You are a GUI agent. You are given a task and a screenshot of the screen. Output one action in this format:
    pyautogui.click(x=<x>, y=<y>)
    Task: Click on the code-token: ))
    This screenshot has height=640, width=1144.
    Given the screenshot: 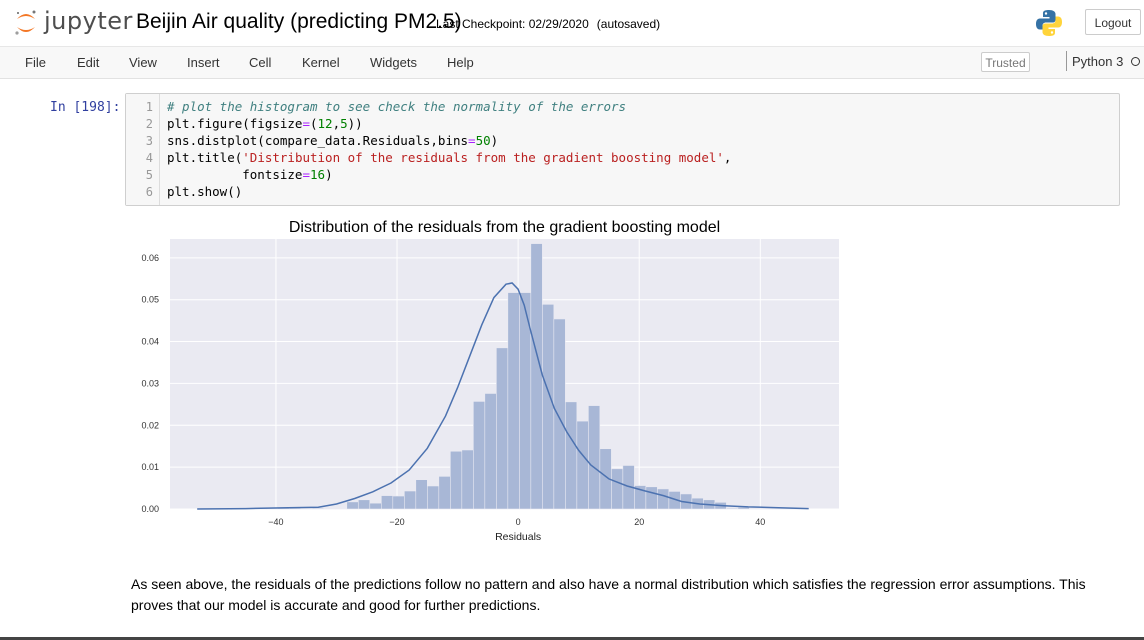 What is the action you would take?
    pyautogui.click(x=355, y=123)
    